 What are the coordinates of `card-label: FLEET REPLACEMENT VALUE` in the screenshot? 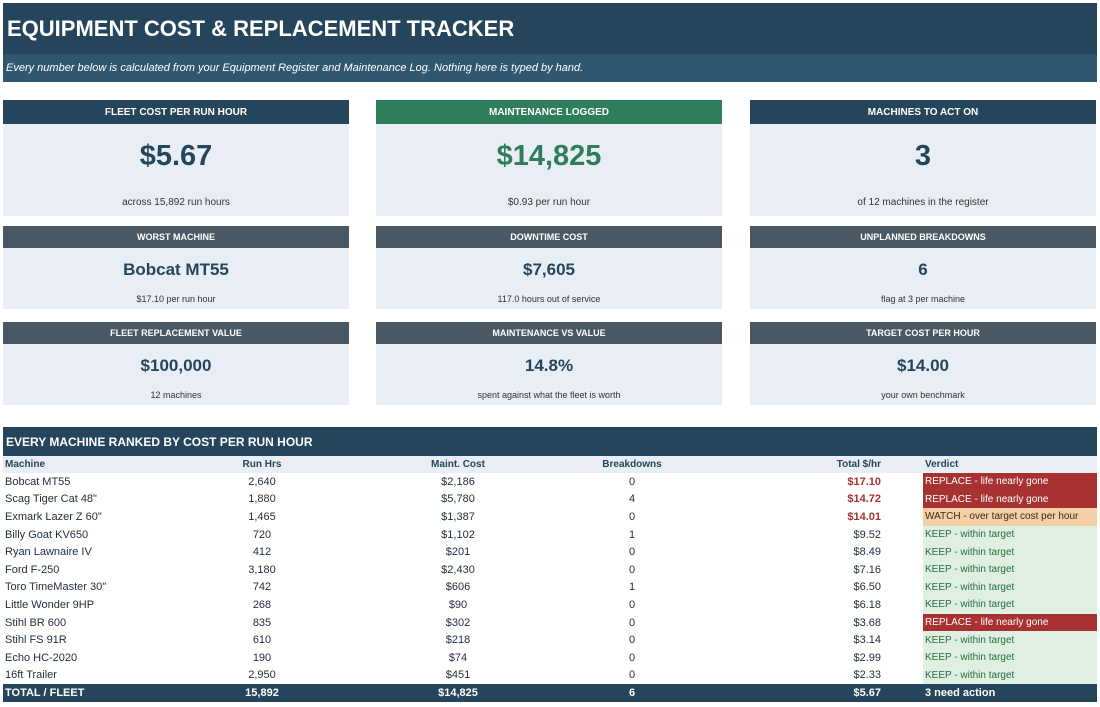 It's located at (176, 333).